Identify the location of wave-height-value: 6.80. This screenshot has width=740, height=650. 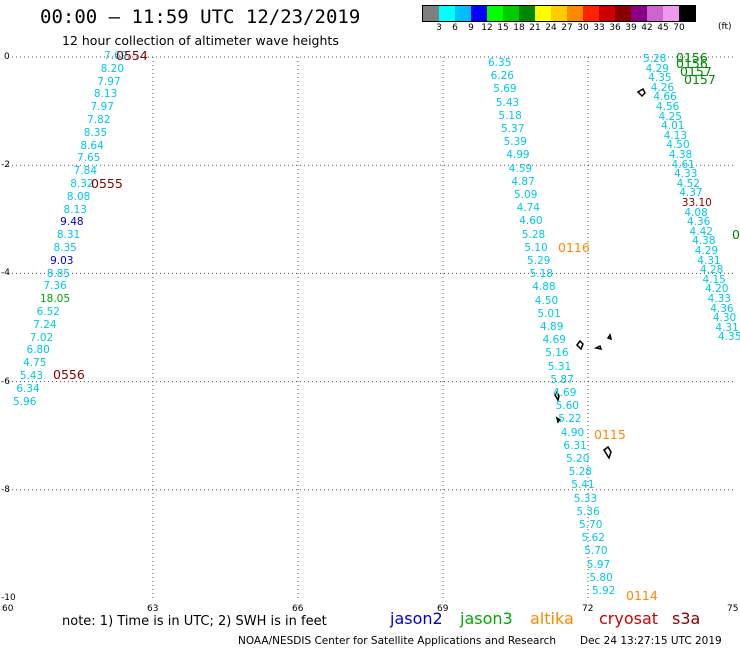
(38, 350).